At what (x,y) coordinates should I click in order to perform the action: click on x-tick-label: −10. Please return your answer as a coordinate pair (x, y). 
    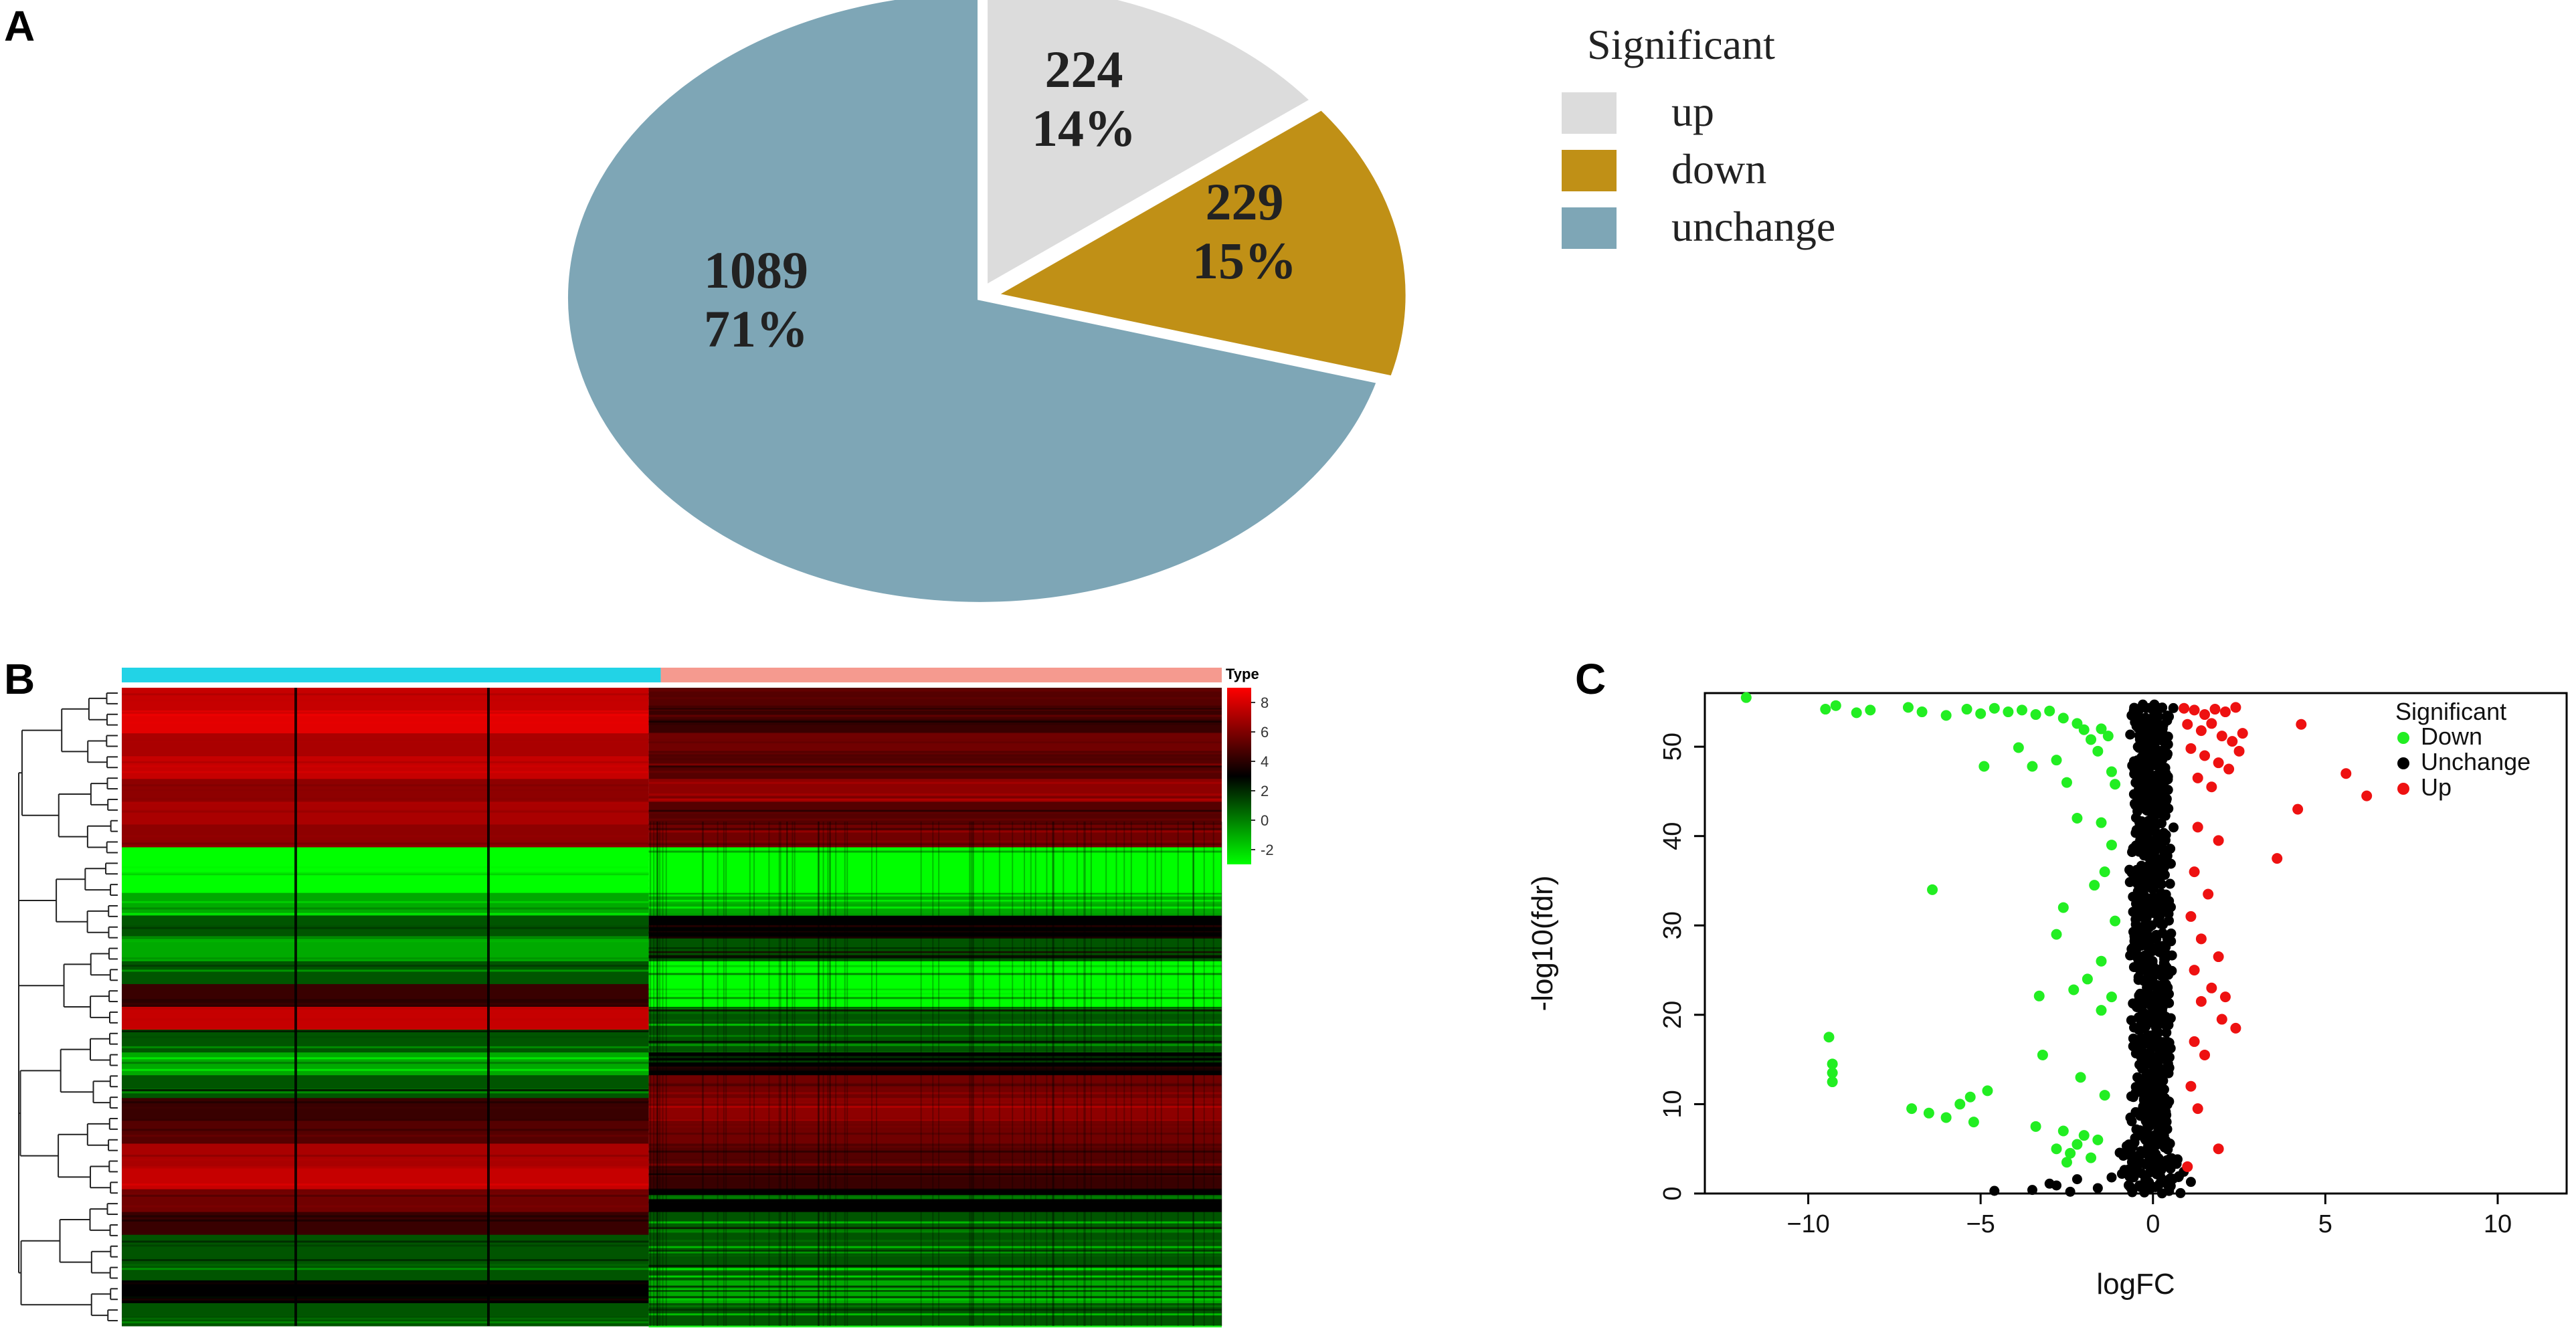
    Looking at the image, I should click on (1808, 1224).